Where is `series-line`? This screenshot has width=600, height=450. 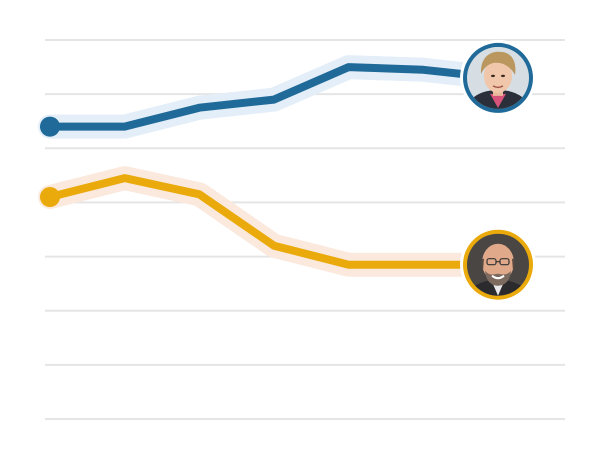
series-line is located at coordinates (274, 97).